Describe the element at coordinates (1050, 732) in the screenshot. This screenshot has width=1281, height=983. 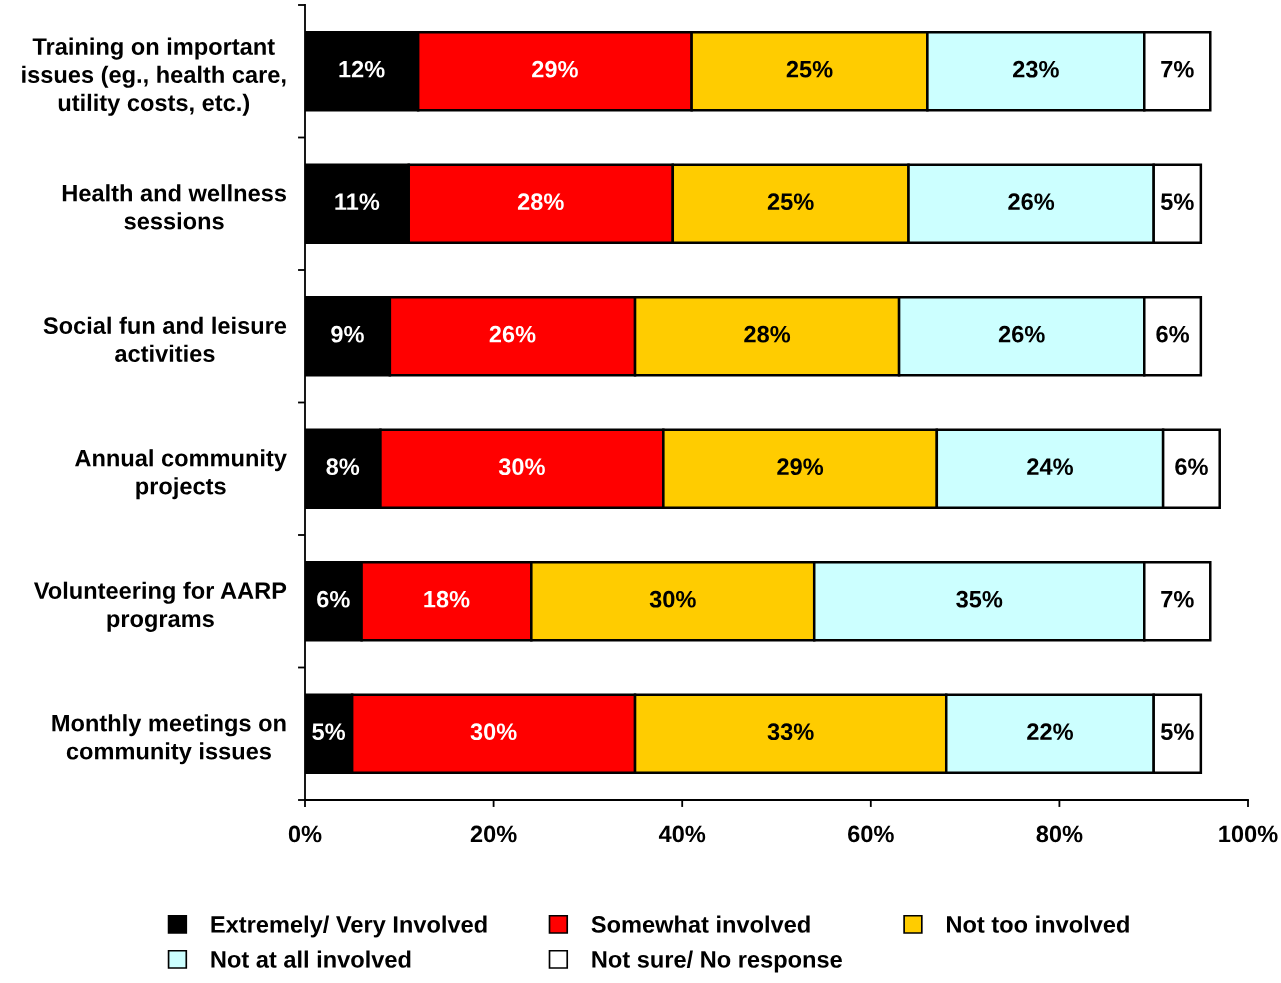
I see `data-label: 22%` at that location.